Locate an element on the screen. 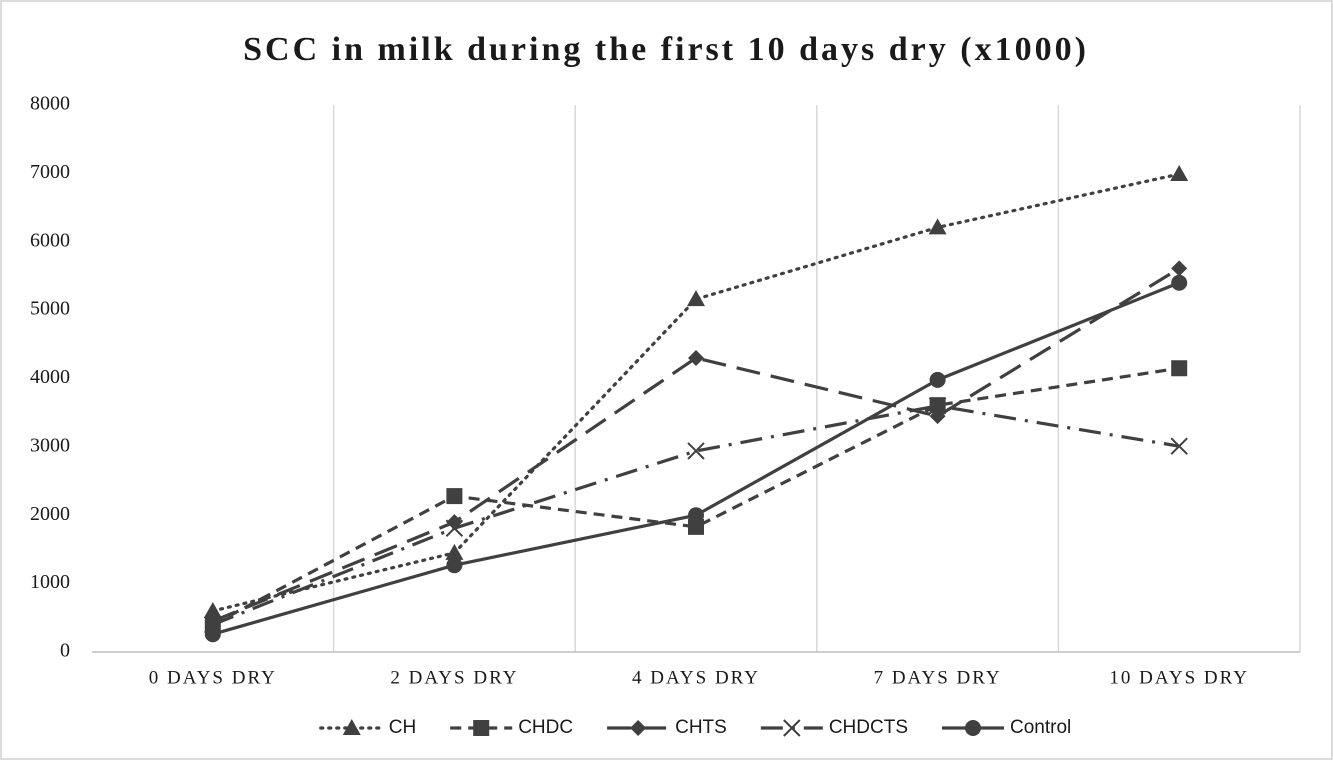 This screenshot has height=760, width=1333. y-tick-label: 7000 is located at coordinates (50, 172).